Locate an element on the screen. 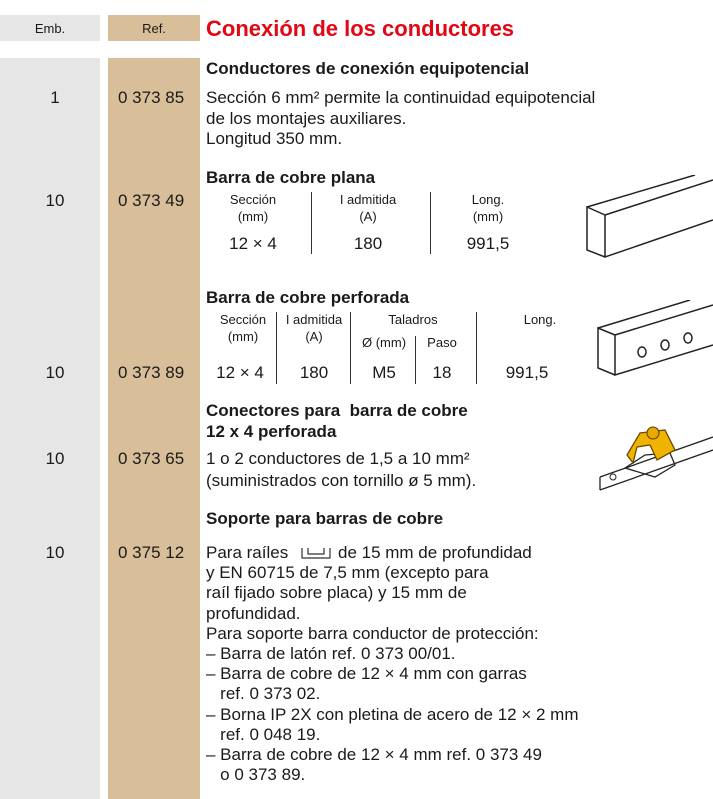  ref: 0 373 85 is located at coordinates (151, 97).